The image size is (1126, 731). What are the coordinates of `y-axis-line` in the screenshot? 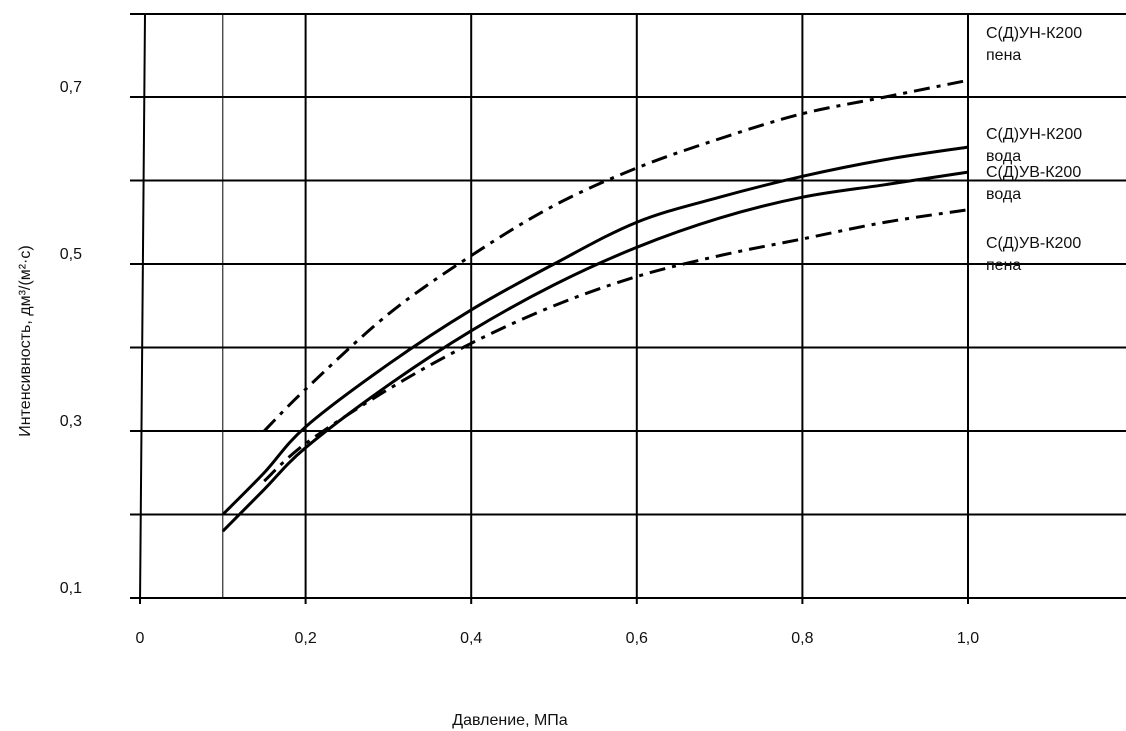 It's located at (142, 309).